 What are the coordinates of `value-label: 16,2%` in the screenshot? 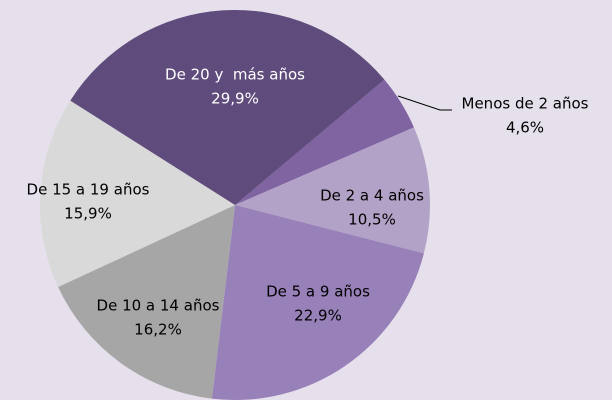 It's located at (158, 330).